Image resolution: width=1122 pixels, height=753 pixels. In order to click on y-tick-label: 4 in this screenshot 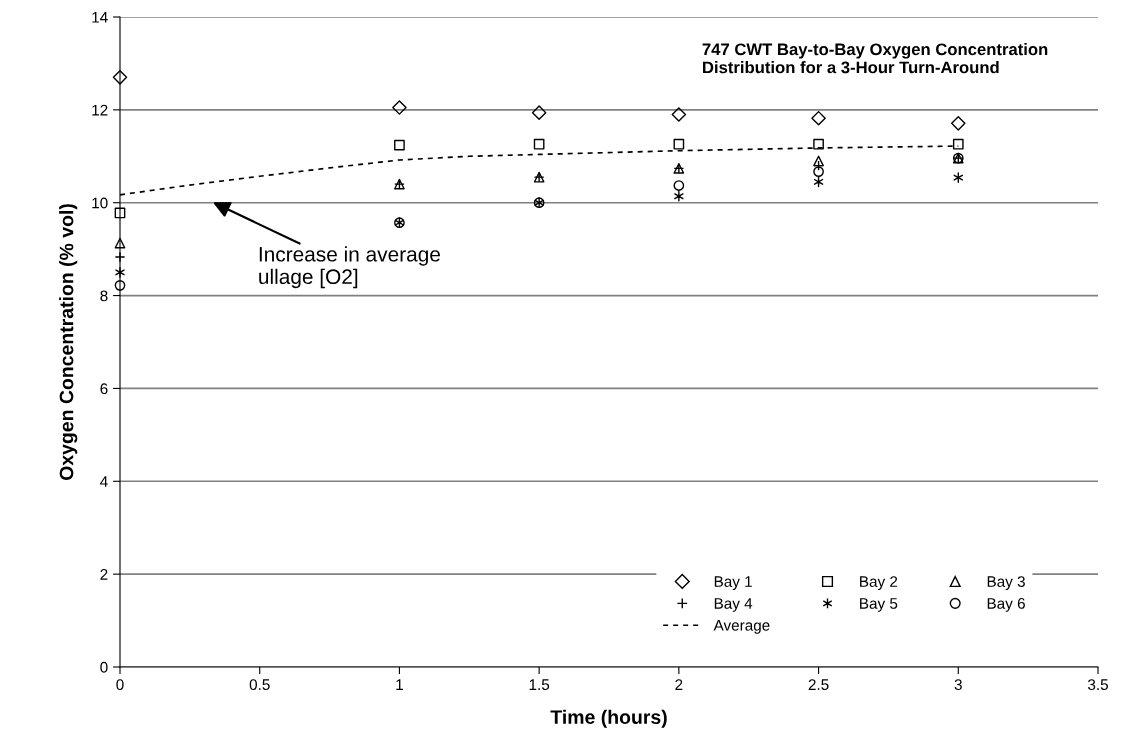, I will do `click(104, 481)`.